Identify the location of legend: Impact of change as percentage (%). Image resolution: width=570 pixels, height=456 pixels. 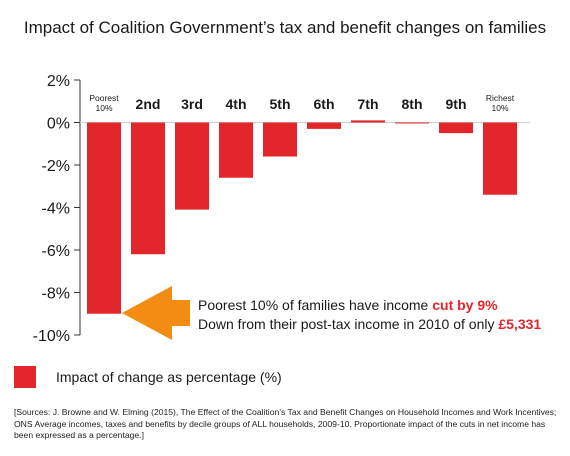
(148, 377).